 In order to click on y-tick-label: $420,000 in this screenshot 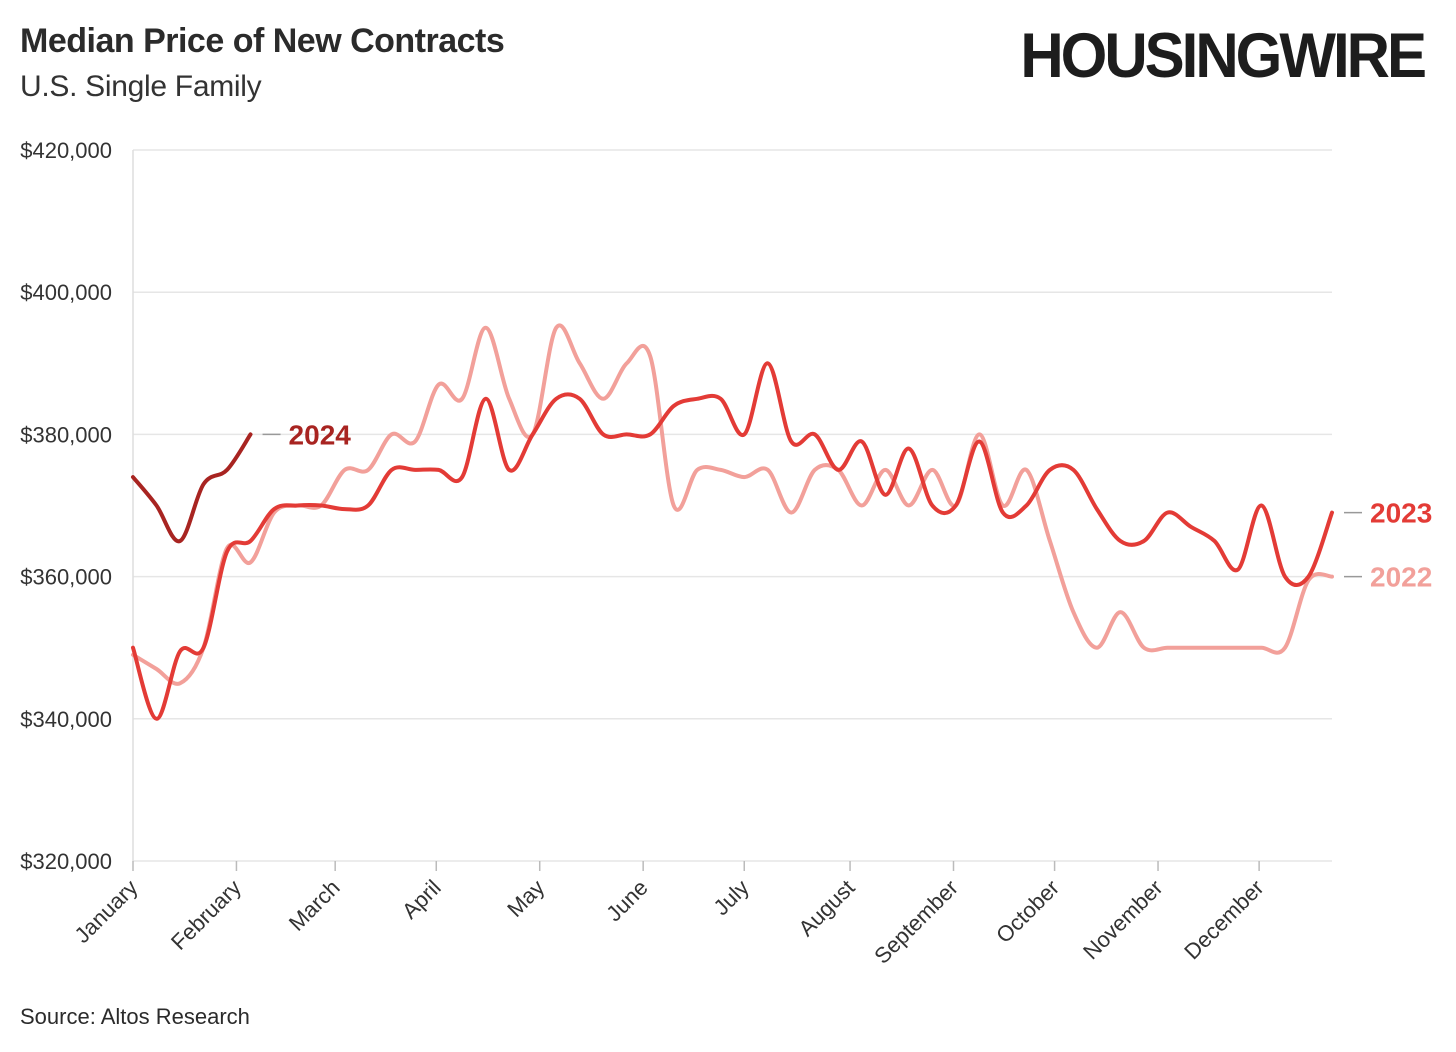, I will do `click(66, 150)`.